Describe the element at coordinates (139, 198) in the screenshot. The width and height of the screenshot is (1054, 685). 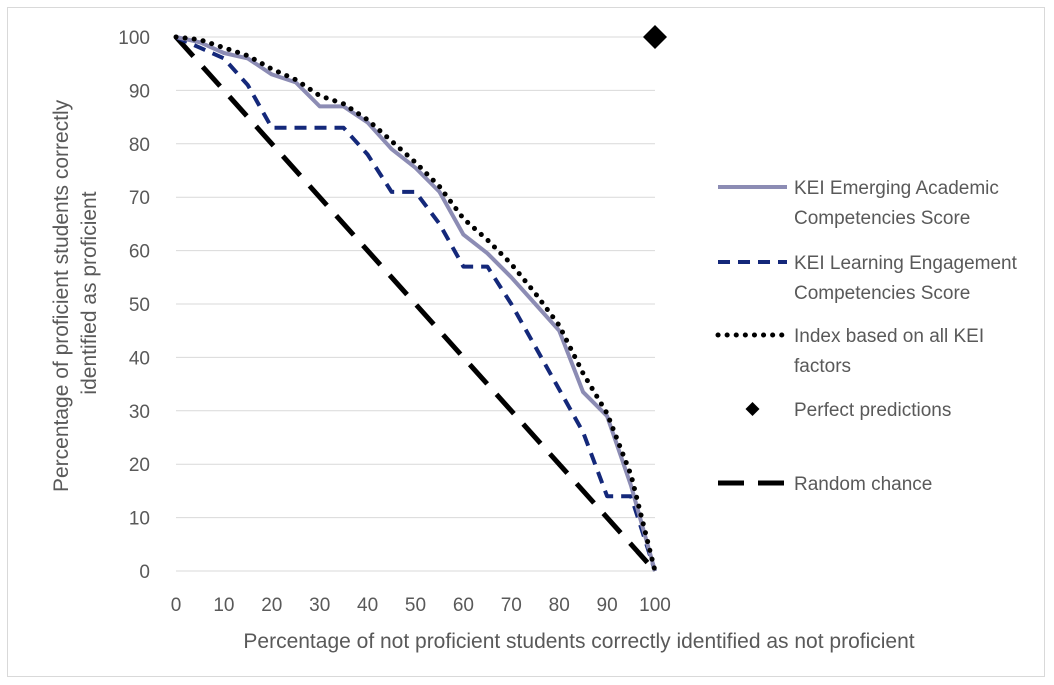
I see `y-tick-label: 70` at that location.